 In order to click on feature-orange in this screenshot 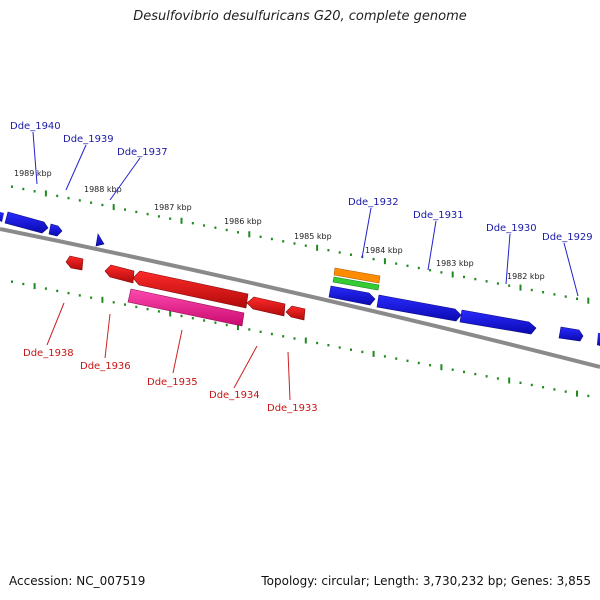, I will do `click(357, 275)`.